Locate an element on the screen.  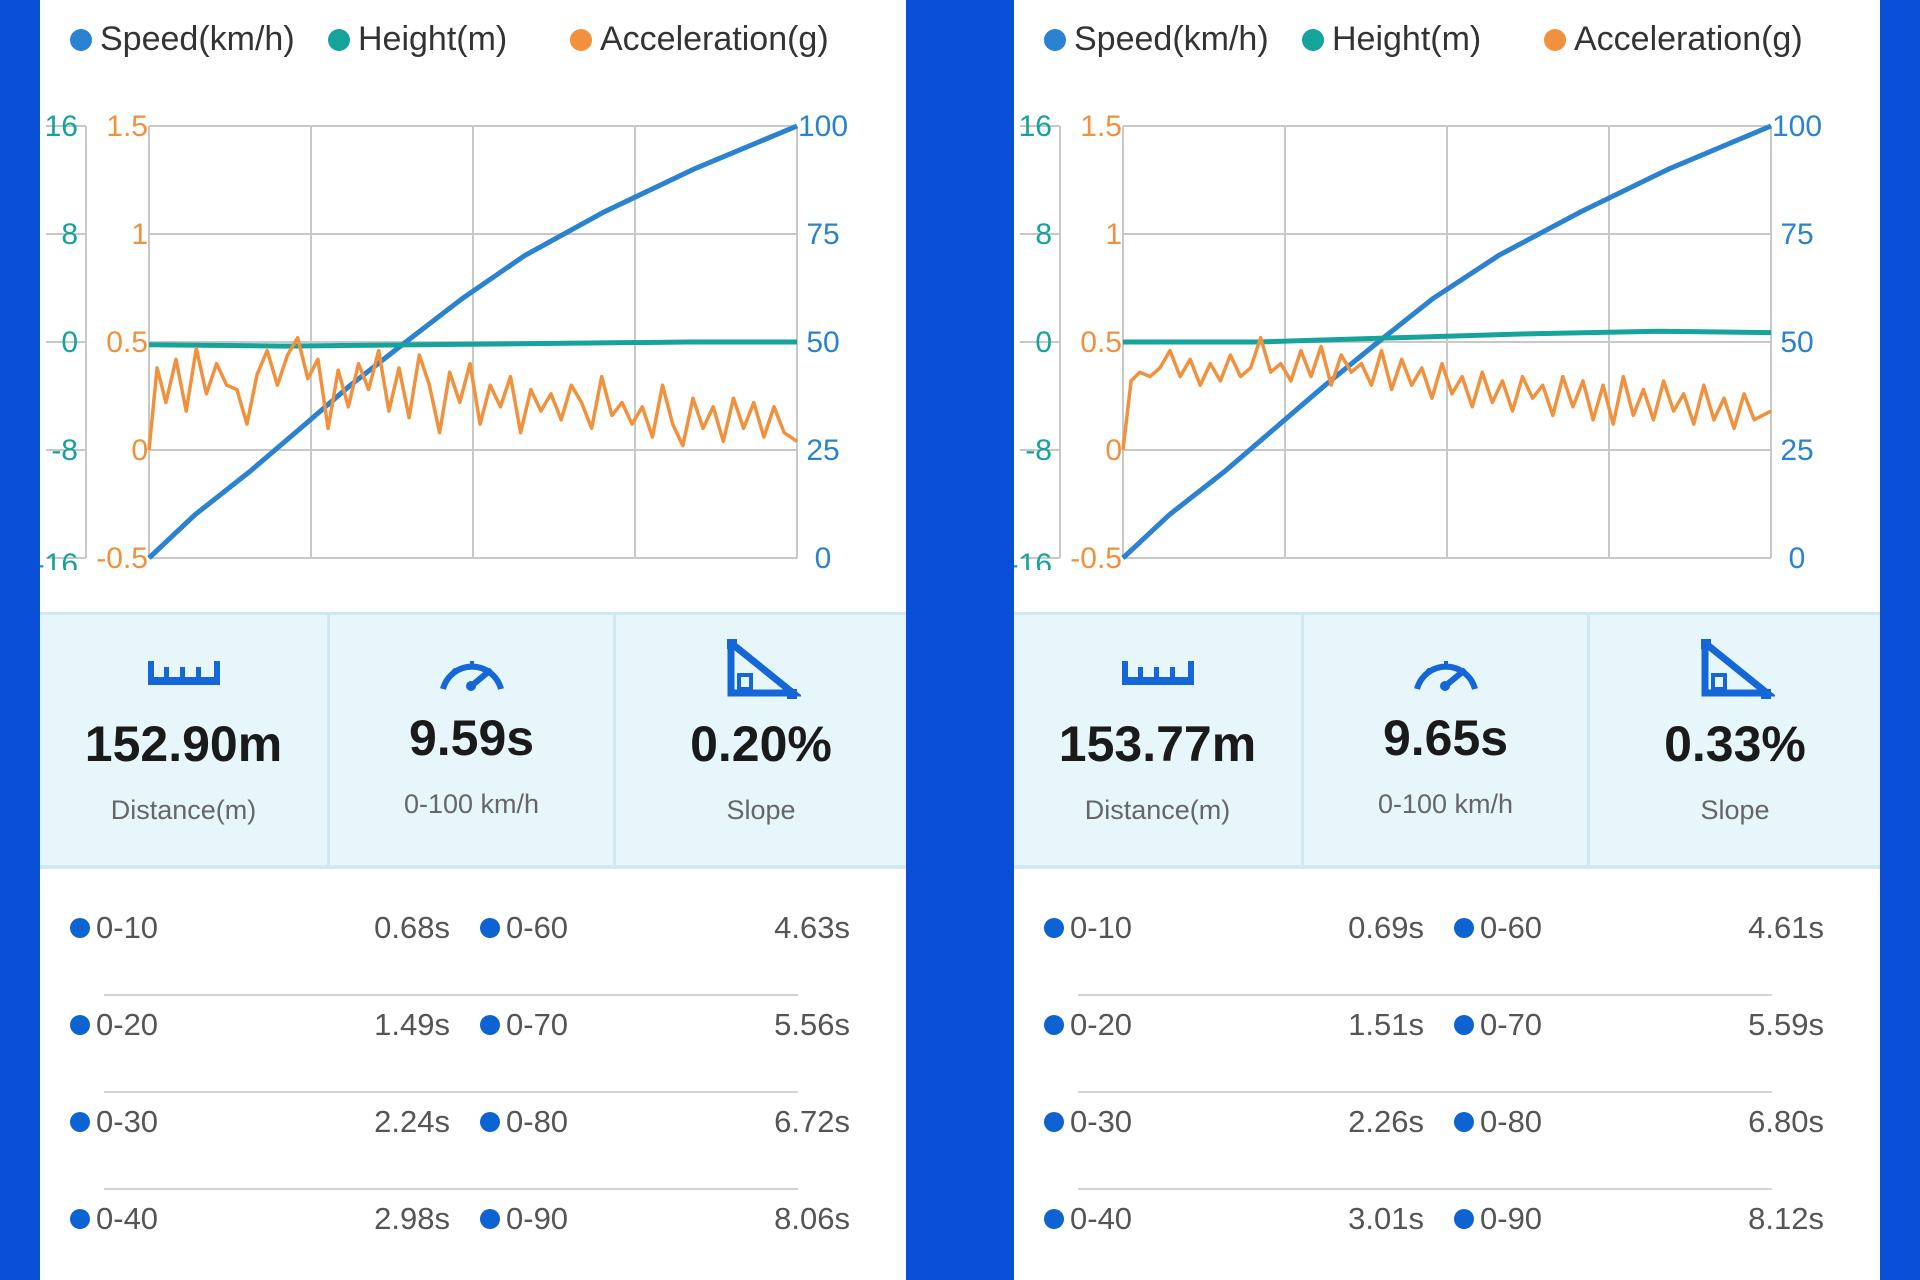
speed-series-line is located at coordinates (472, 341).